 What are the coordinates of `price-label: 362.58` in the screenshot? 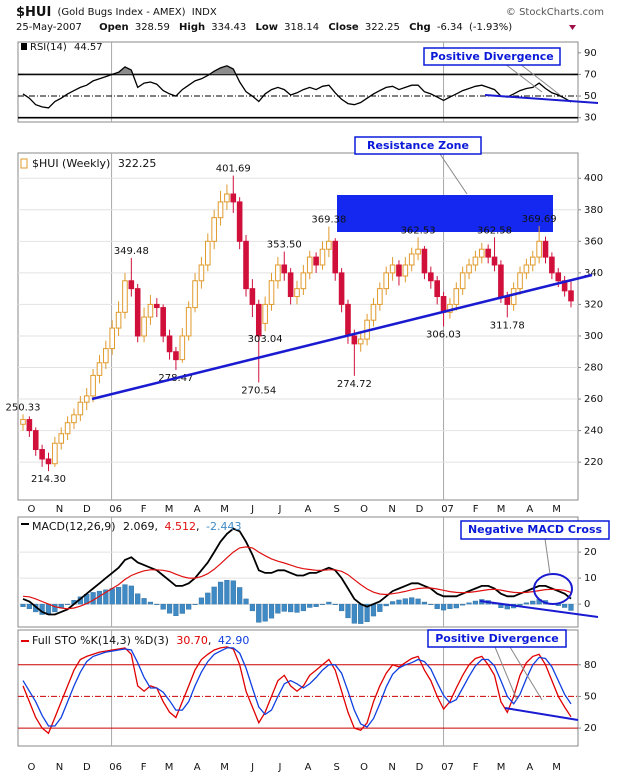 It's located at (494, 230).